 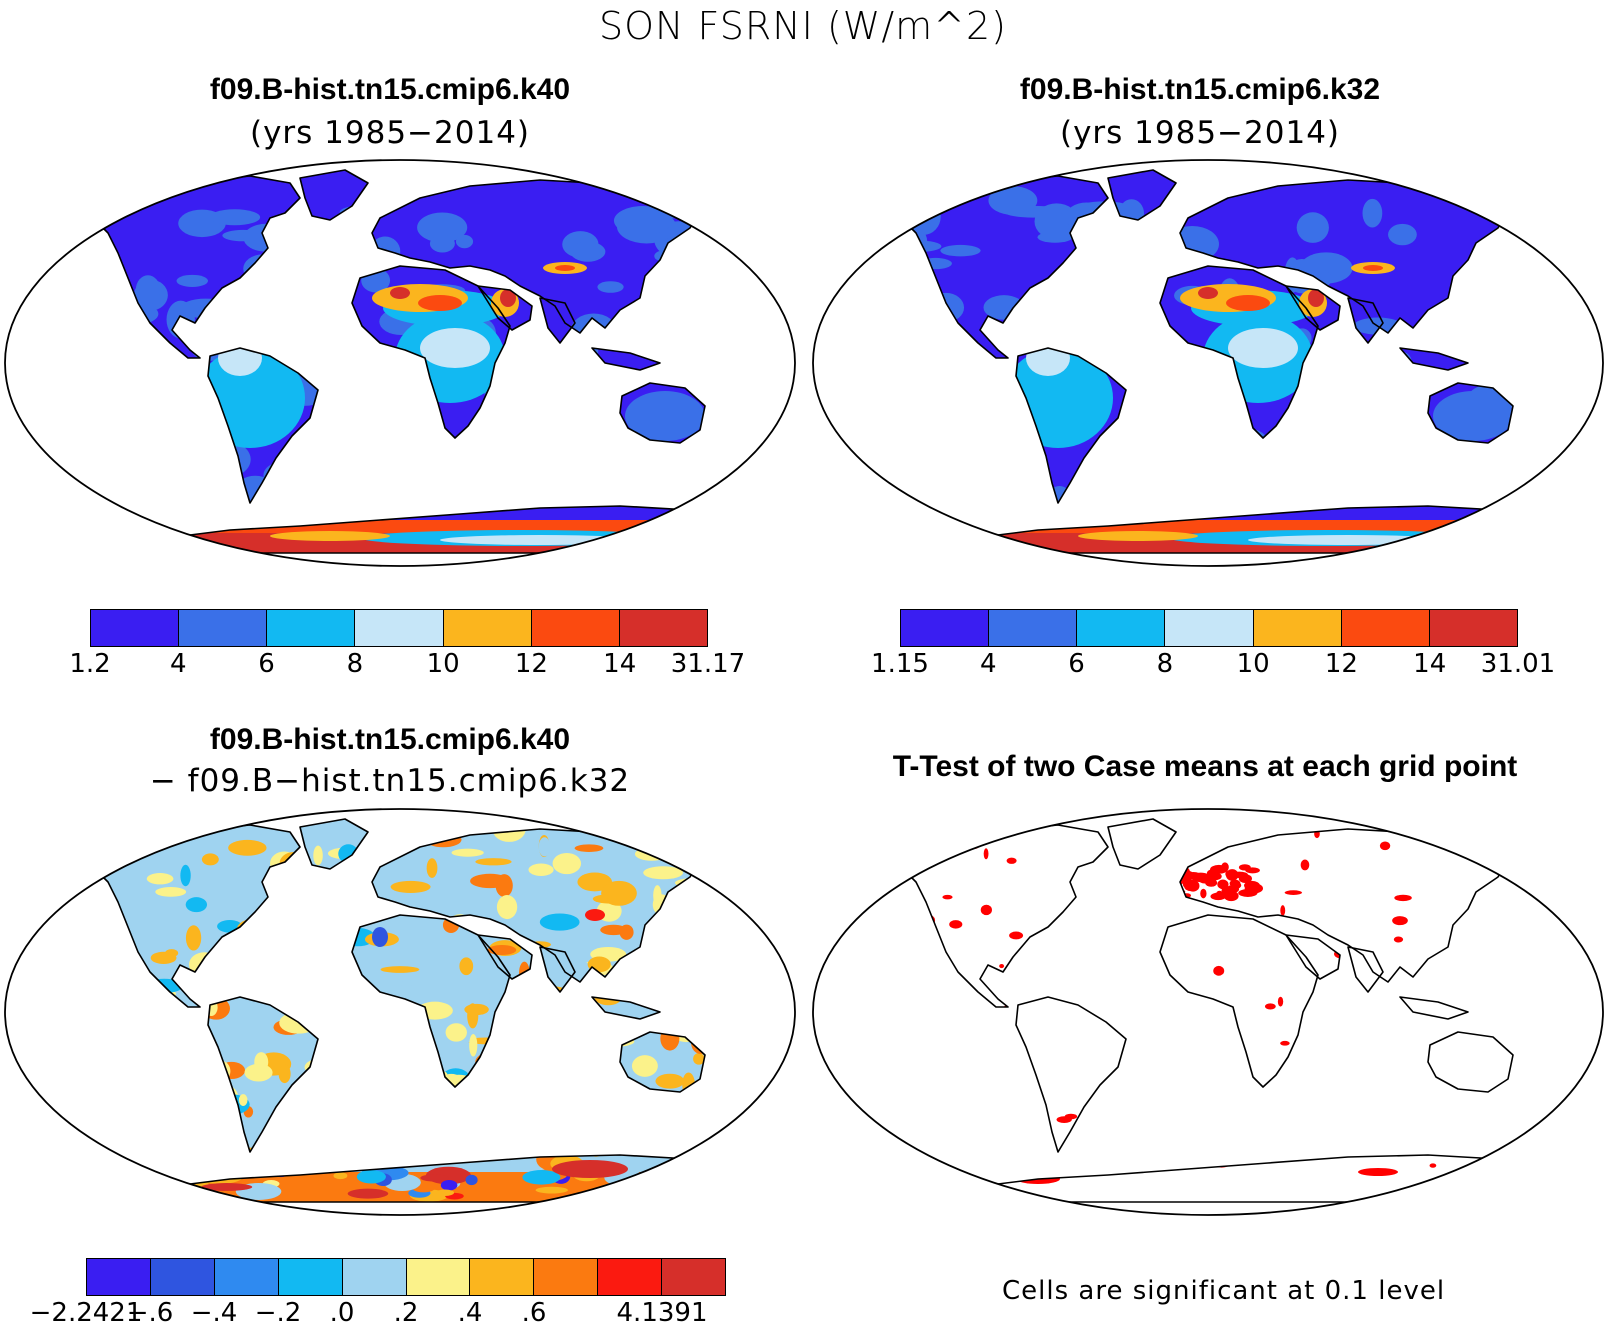 What do you see at coordinates (470, 1313) in the screenshot?
I see `colorbar-tick-label: .4` at bounding box center [470, 1313].